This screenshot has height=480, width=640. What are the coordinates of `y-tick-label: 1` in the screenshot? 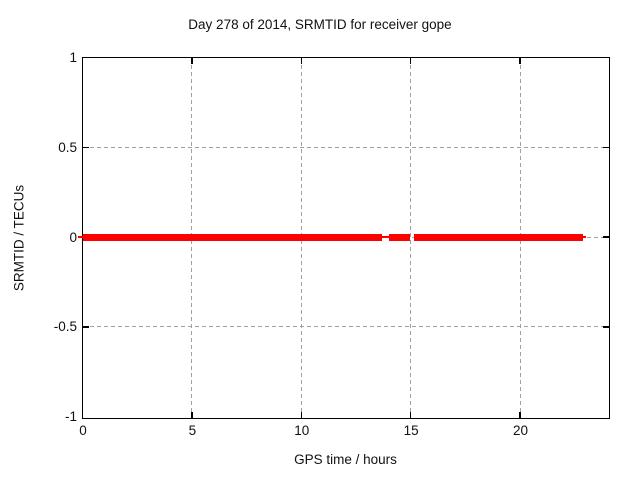 It's located at (73, 57).